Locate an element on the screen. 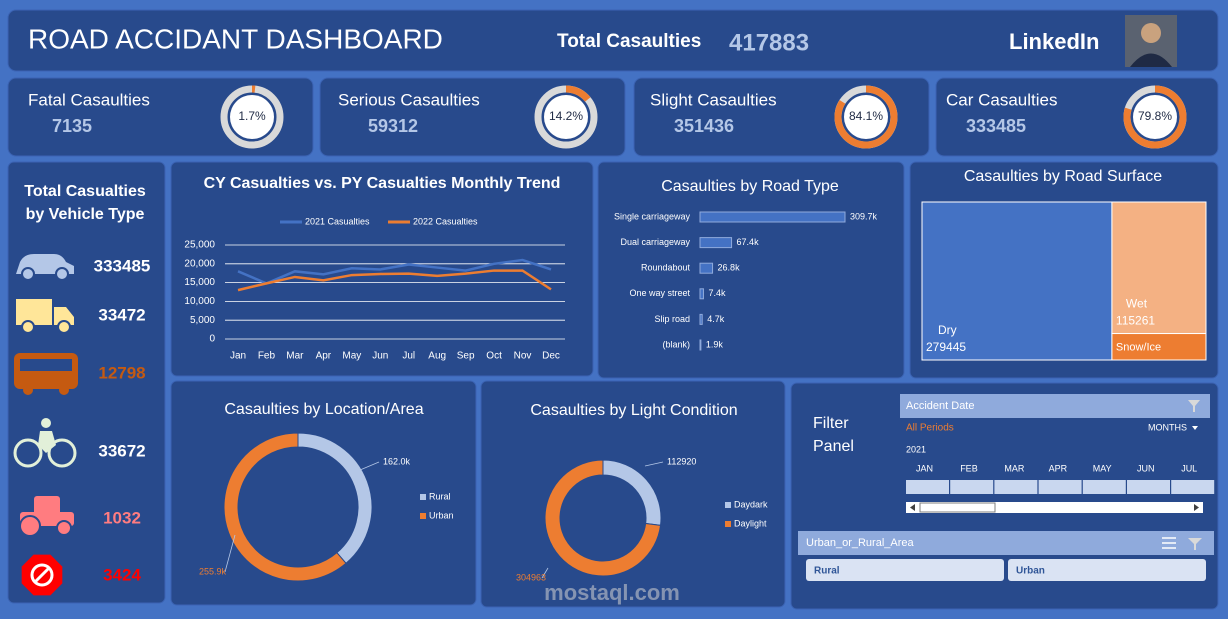 The image size is (1228, 619). timeline-month: MAY is located at coordinates (1102, 468).